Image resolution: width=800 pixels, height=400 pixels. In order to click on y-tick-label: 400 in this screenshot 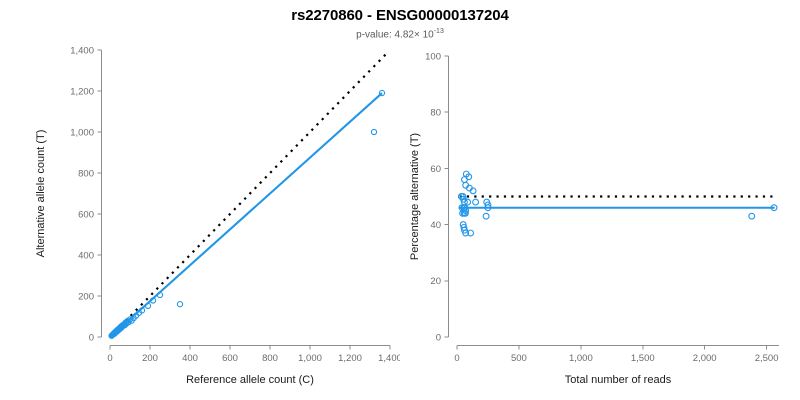, I will do `click(86, 255)`.